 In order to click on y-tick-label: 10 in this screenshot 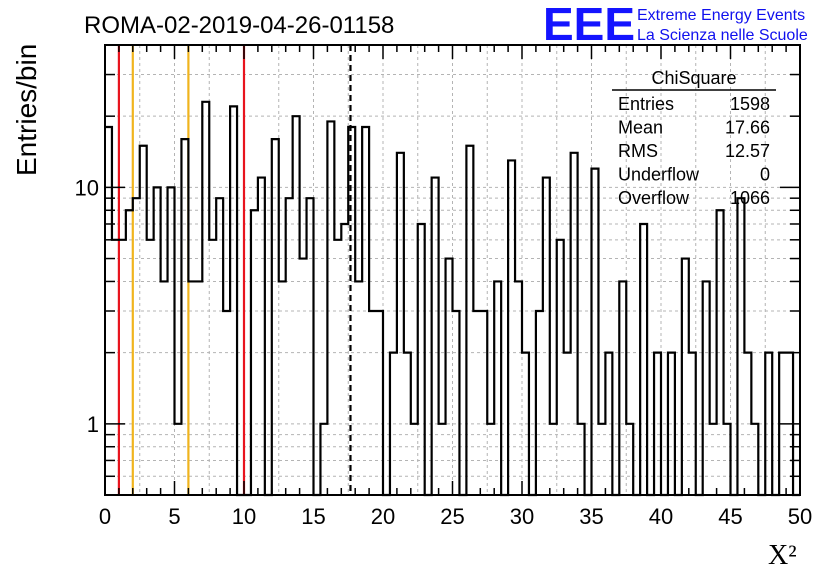, I will do `click(87, 187)`.